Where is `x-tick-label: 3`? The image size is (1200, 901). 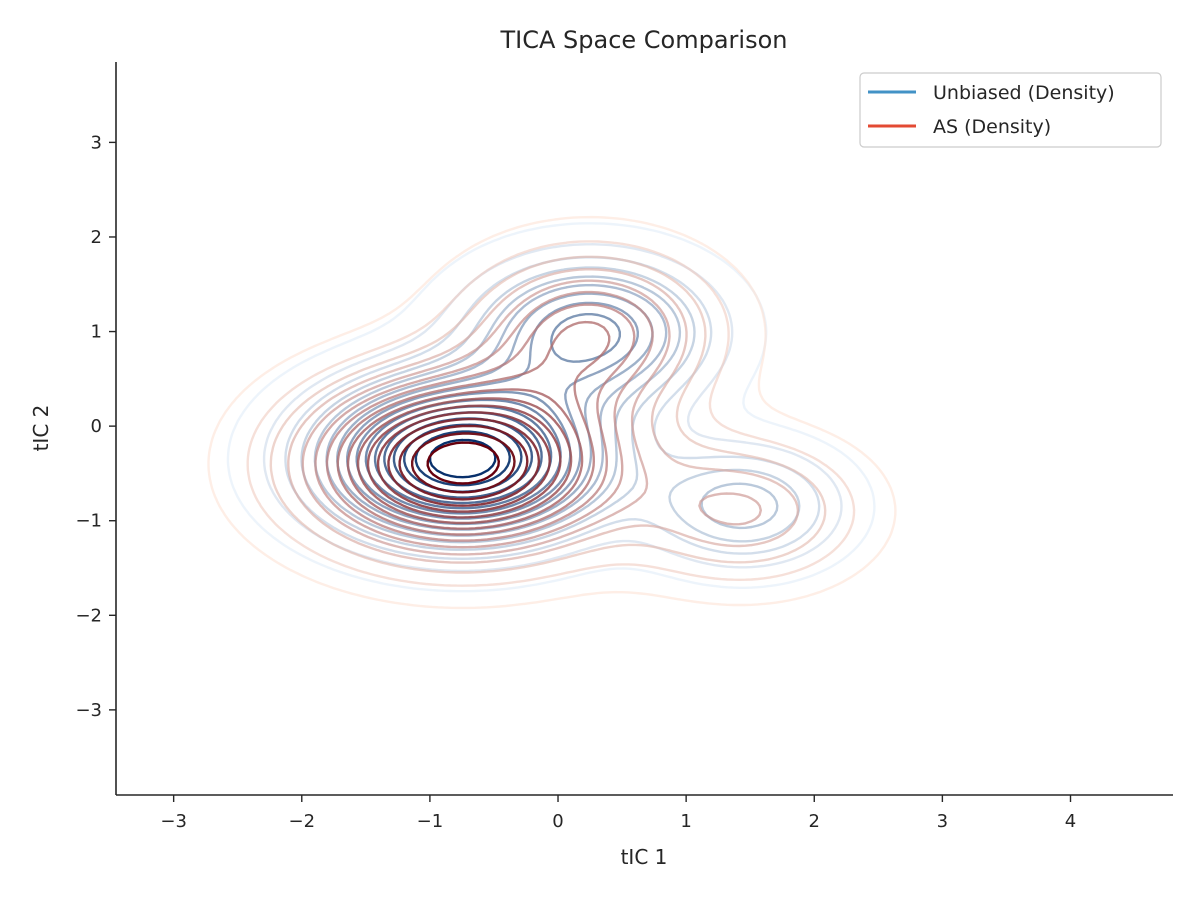 x-tick-label: 3 is located at coordinates (942, 821).